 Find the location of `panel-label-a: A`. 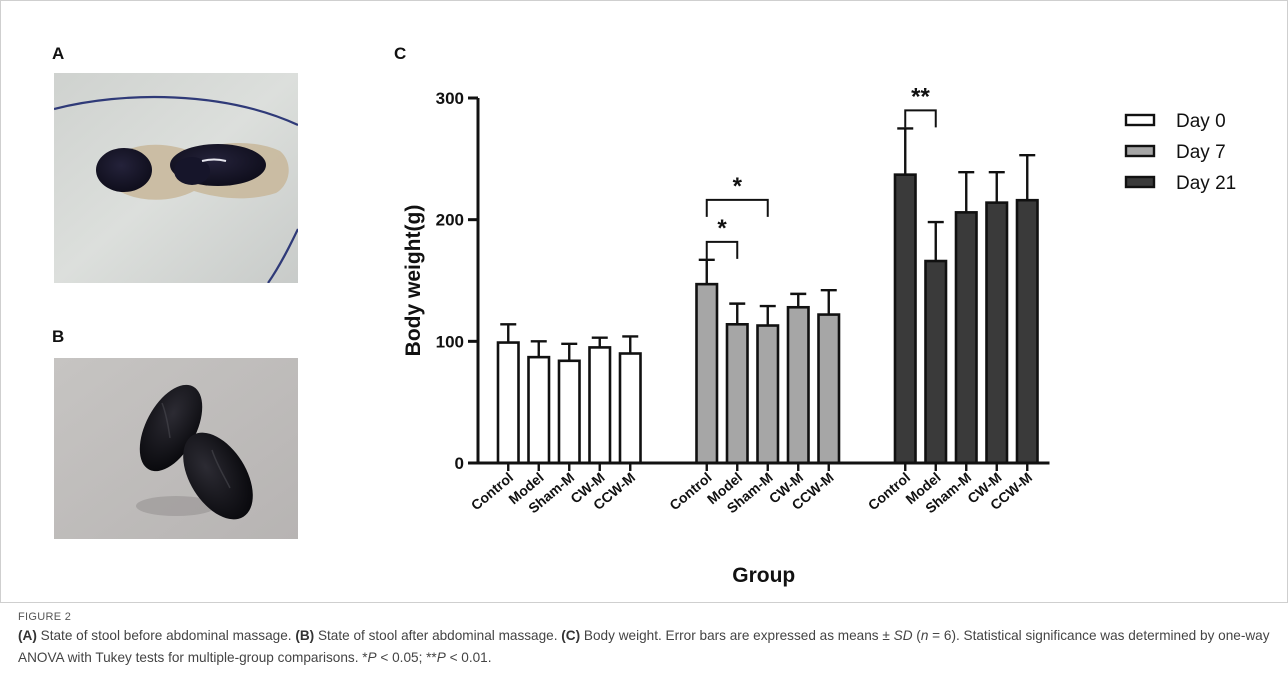

panel-label-a: A is located at coordinates (58, 53).